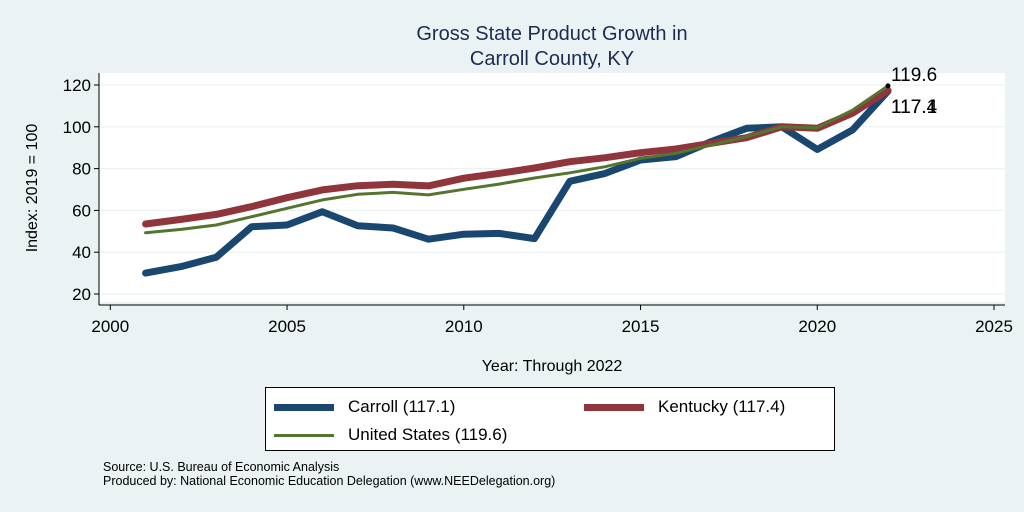 This screenshot has height=512, width=1024. What do you see at coordinates (552, 366) in the screenshot?
I see `x-axis-title: Year: Through 2022` at bounding box center [552, 366].